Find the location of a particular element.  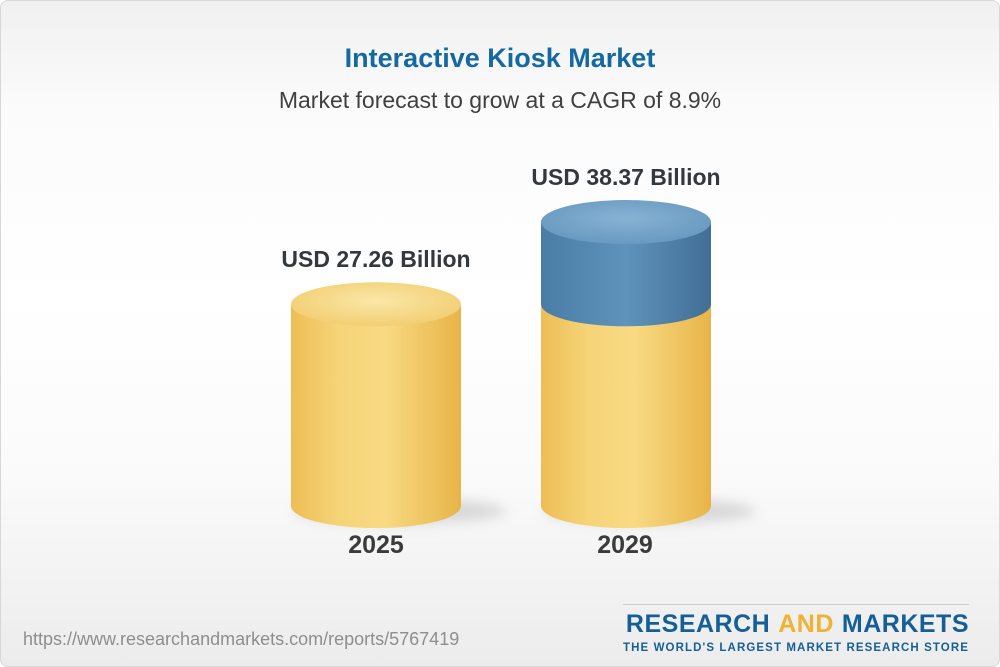

chart-title: Interactive Kiosk Market is located at coordinates (500, 58).